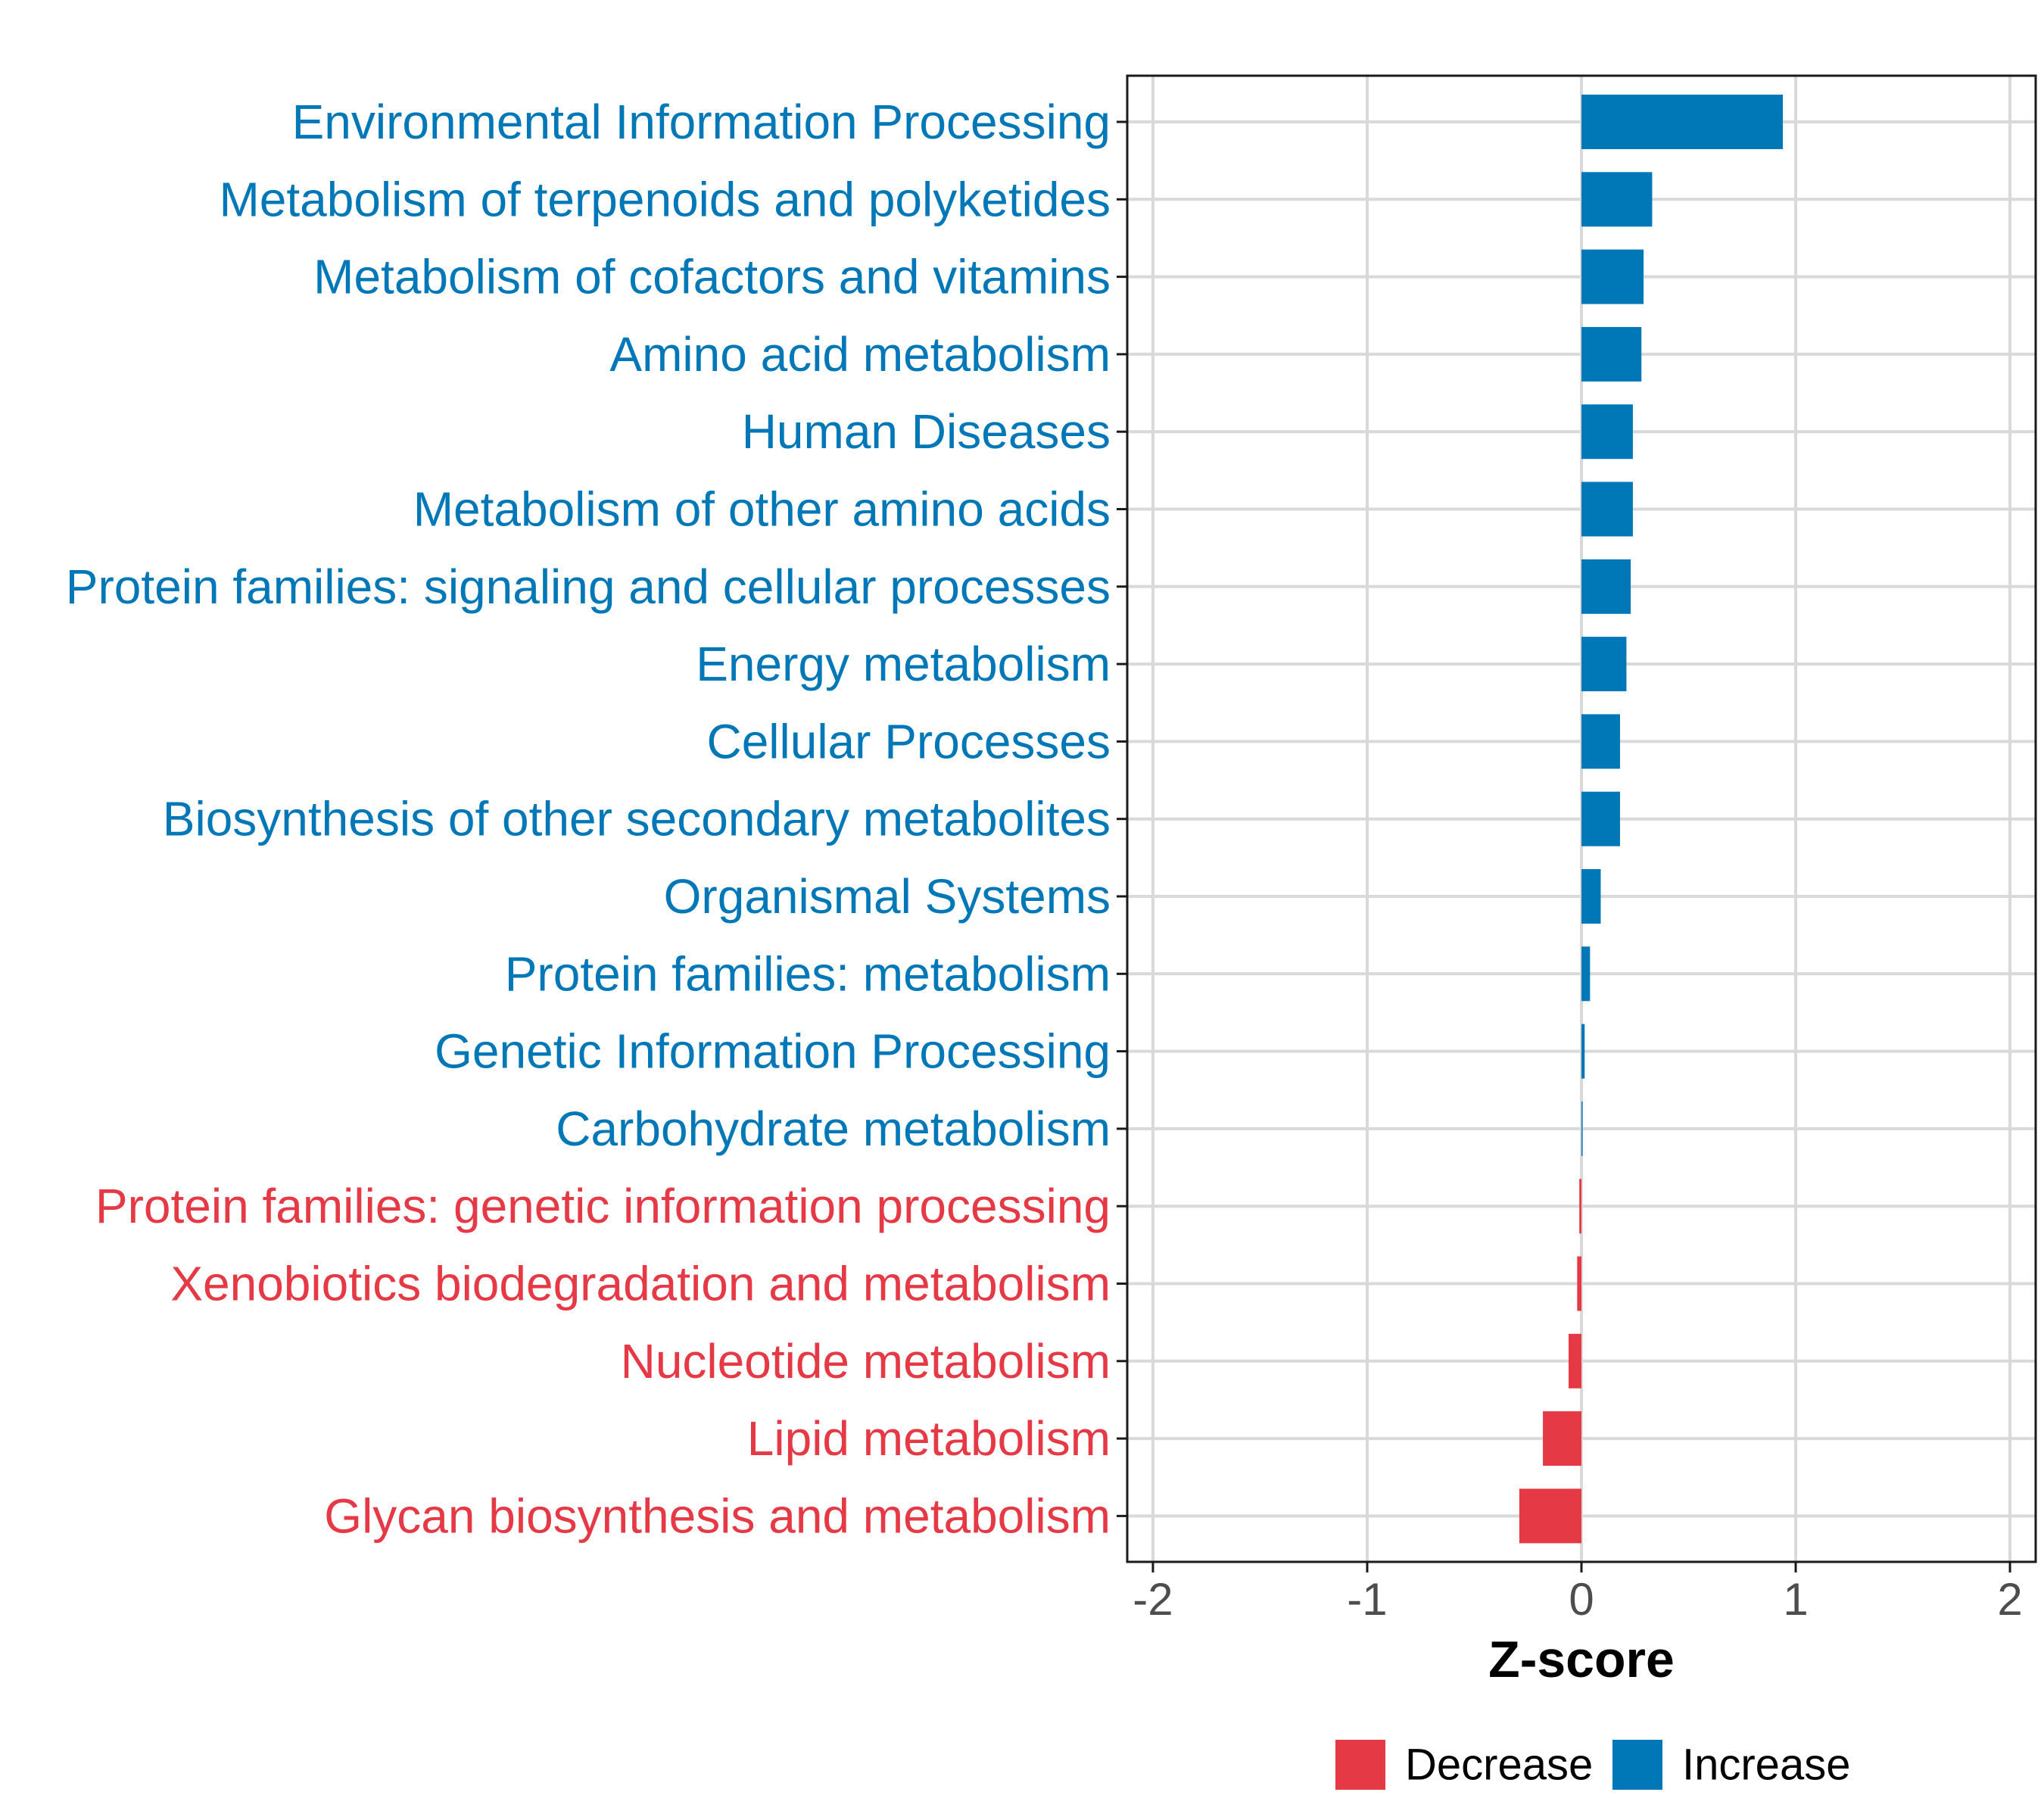 The width and height of the screenshot is (2044, 1817). I want to click on category-label: Carbohydrate metabolism, so click(833, 1129).